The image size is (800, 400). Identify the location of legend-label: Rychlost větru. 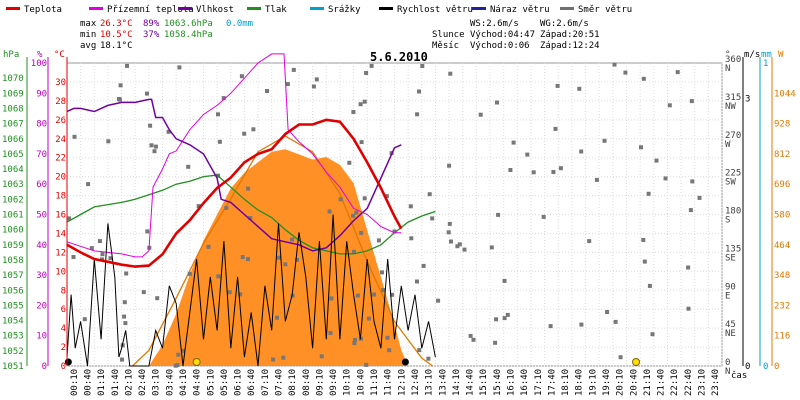
(435, 10).